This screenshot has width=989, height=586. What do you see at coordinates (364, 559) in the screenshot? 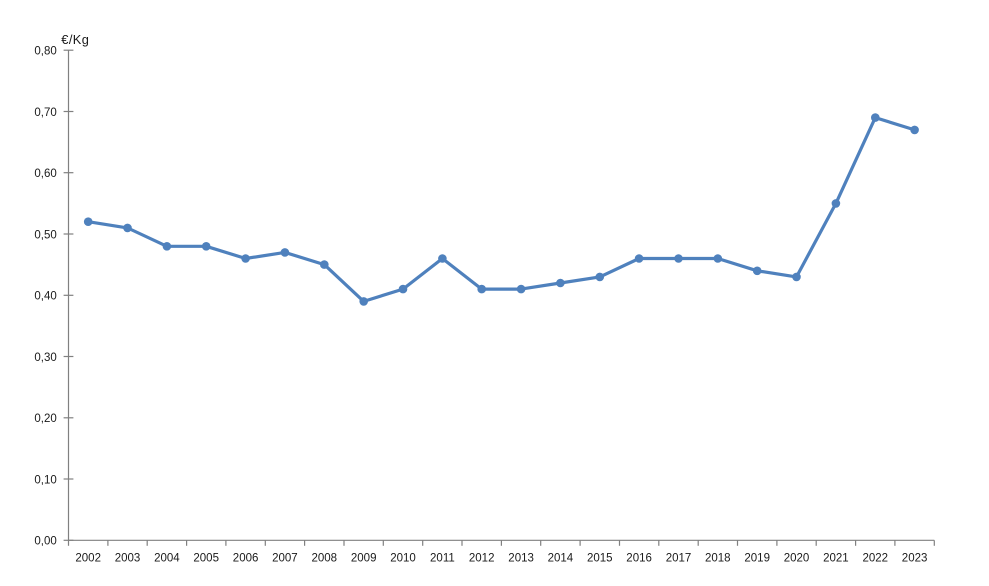
I see `svg-text: 2009` at bounding box center [364, 559].